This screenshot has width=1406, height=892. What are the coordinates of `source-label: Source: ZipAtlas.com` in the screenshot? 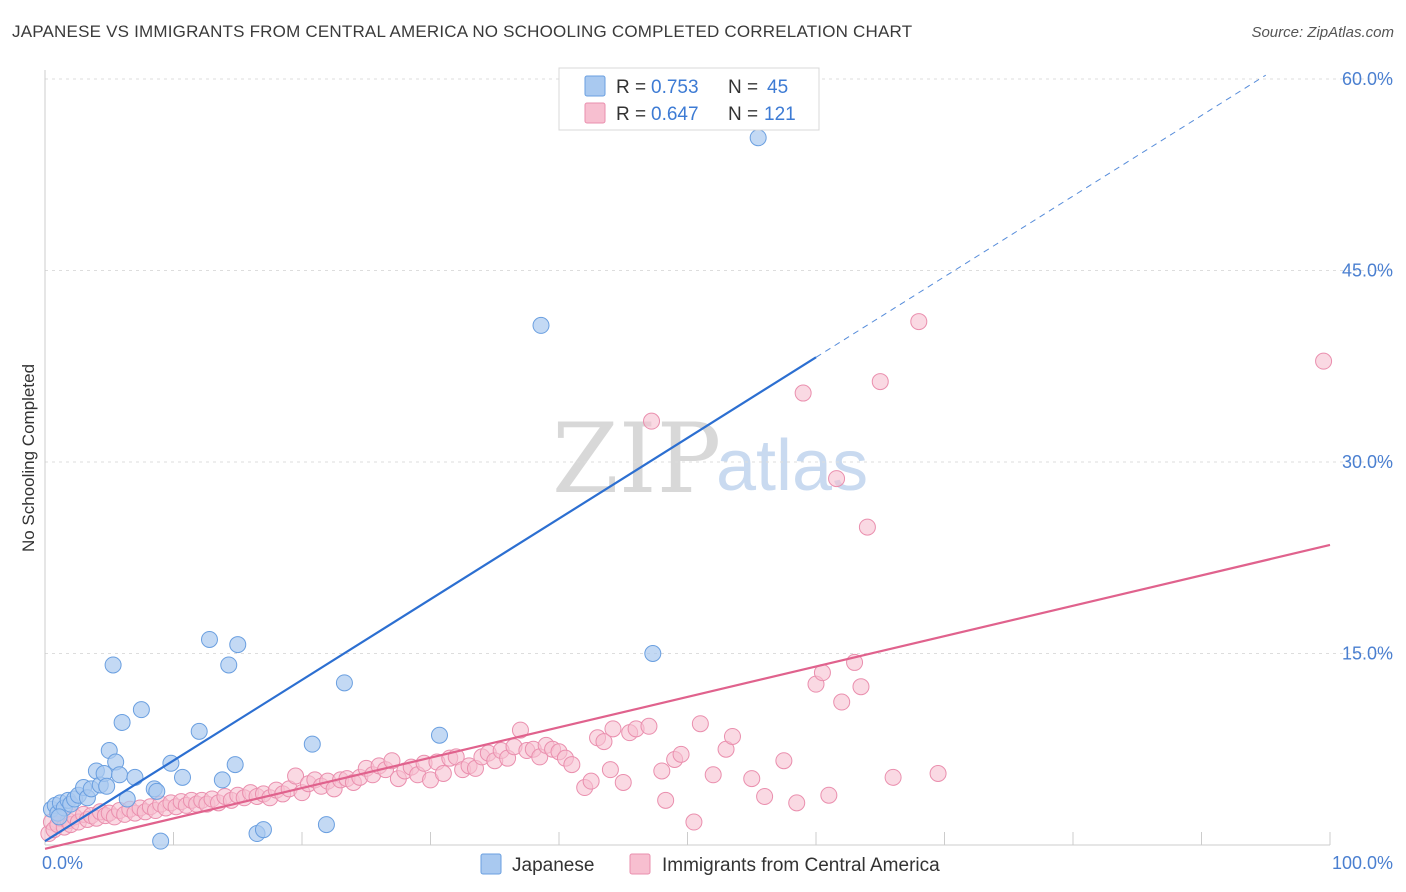 It's located at (1322, 32).